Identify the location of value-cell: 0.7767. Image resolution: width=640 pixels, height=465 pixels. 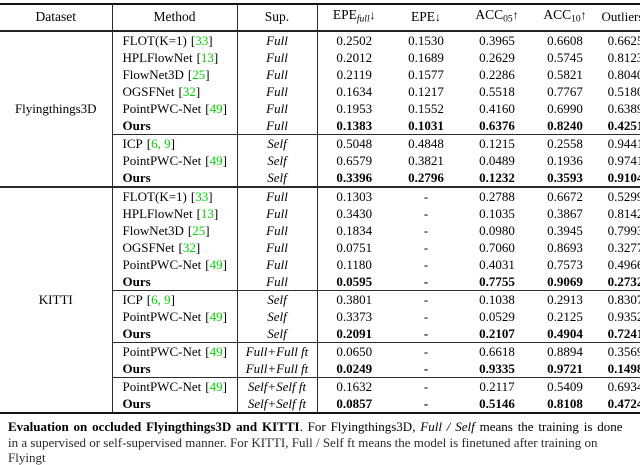
(565, 91).